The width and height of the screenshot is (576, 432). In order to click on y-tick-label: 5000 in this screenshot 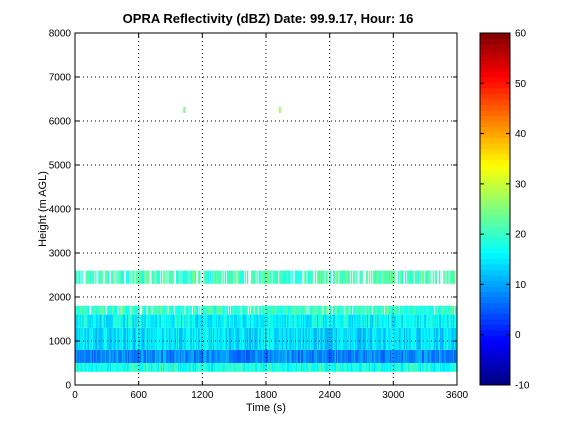, I will do `click(60, 166)`.